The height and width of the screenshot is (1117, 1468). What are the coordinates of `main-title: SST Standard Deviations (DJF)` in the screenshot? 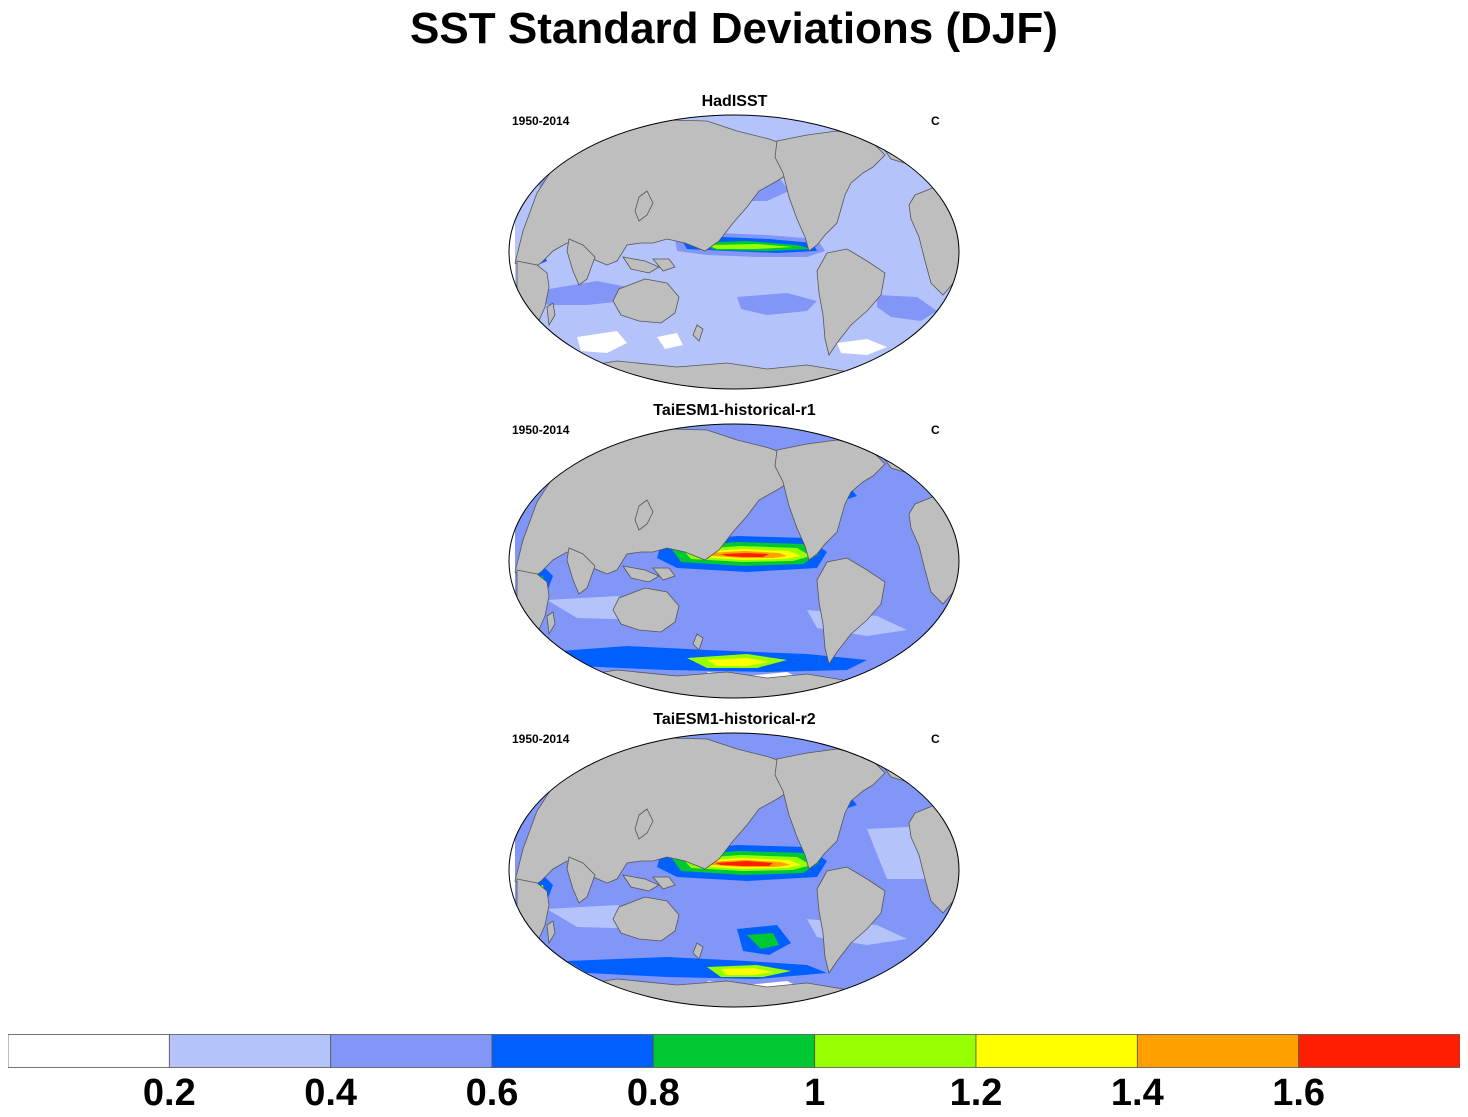 It's located at (734, 28).